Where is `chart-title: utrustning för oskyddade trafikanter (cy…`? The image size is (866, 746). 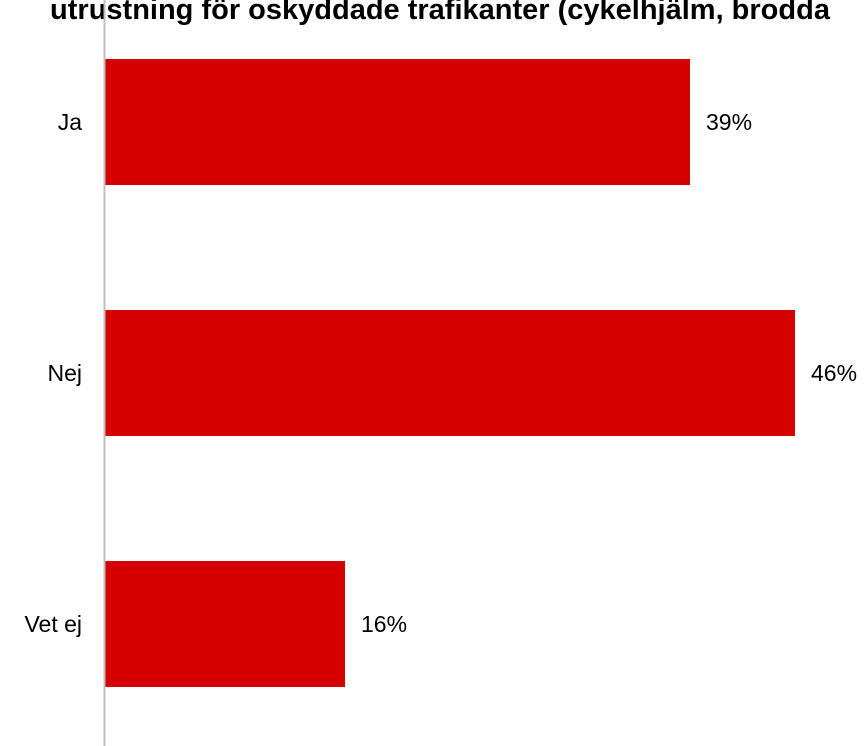
chart-title: utrustning för oskyddade trafikanter (cy… is located at coordinates (440, 13).